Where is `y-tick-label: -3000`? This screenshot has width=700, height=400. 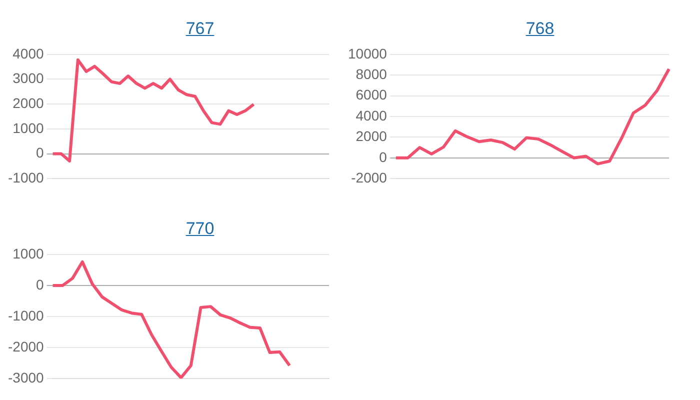 y-tick-label: -3000 is located at coordinates (26, 377).